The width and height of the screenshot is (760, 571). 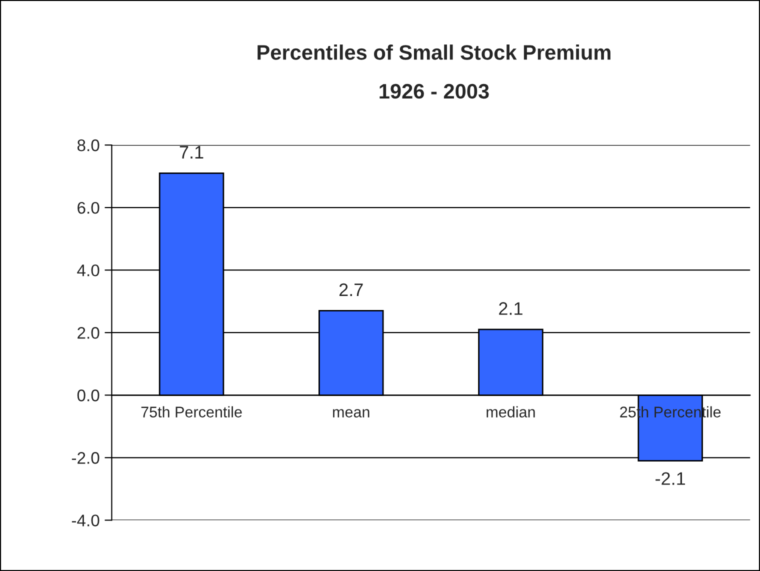 I want to click on y-tick-label: 8.0, so click(x=88, y=145).